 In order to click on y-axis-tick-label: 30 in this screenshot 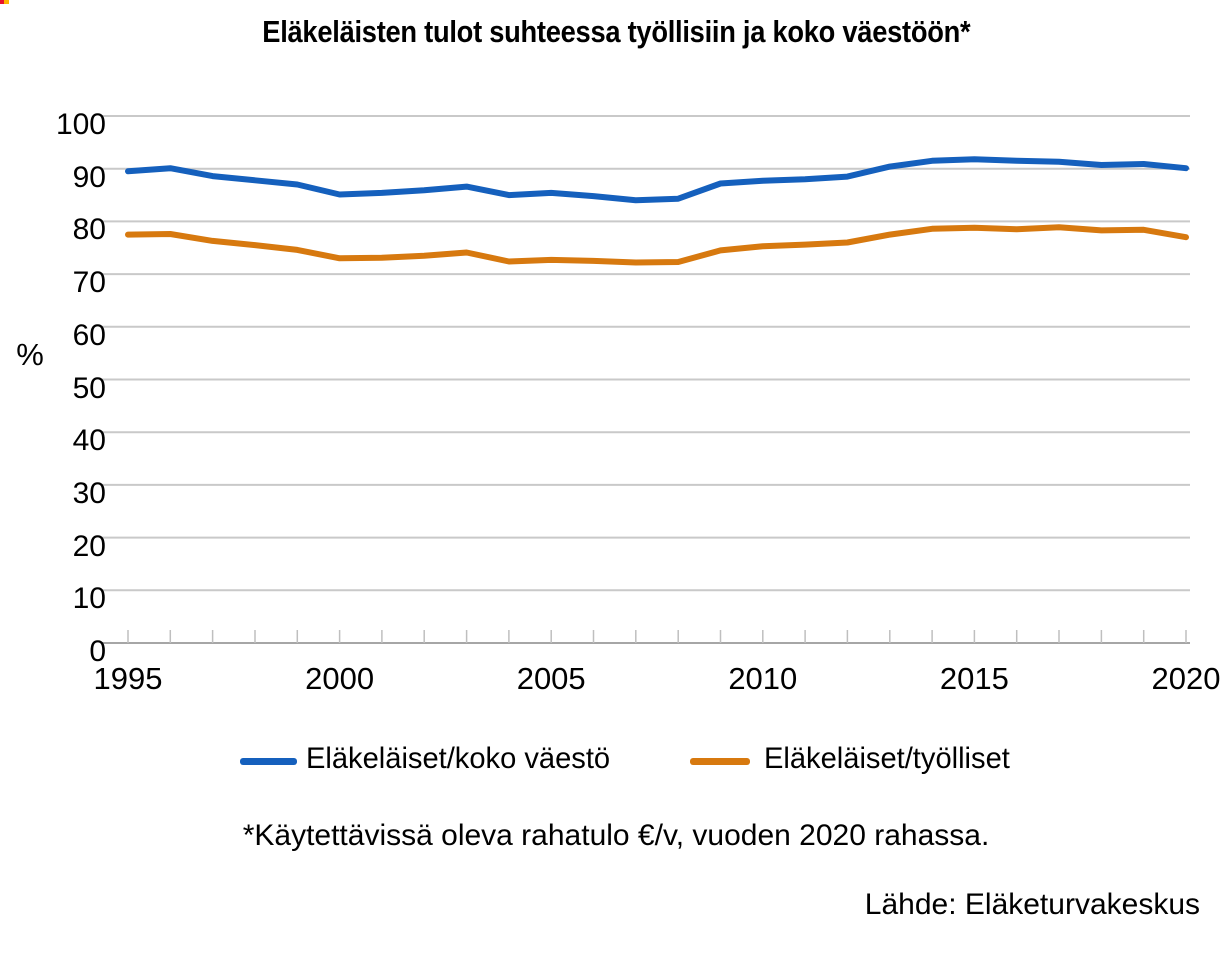, I will do `click(89, 493)`.